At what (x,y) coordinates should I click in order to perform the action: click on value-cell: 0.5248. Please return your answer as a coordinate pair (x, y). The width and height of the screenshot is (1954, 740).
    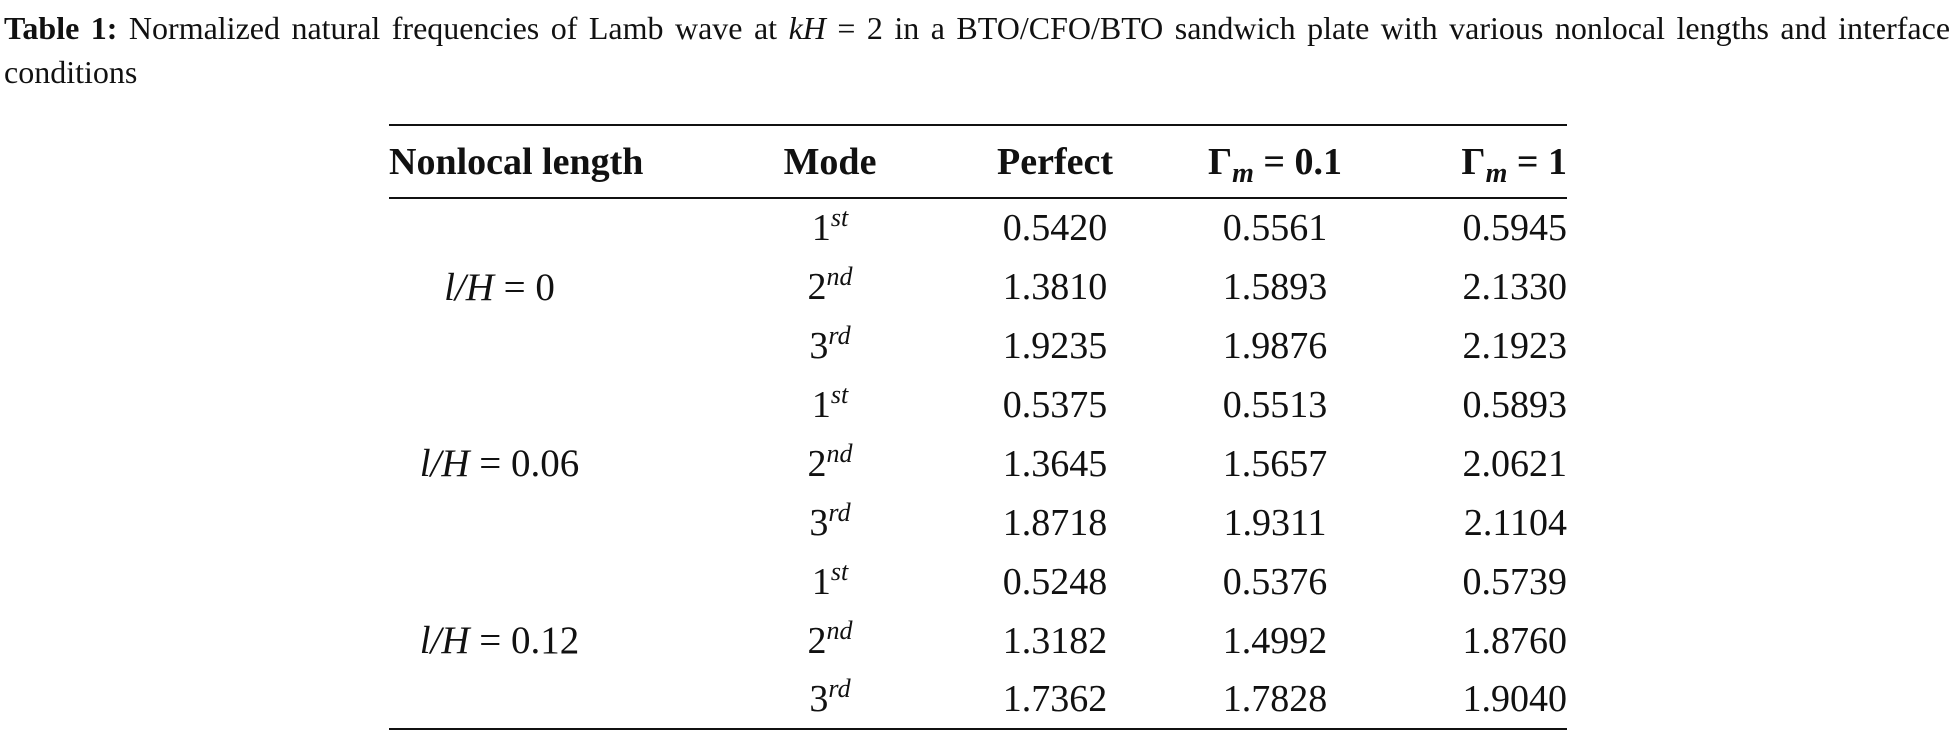
    Looking at the image, I should click on (1055, 581).